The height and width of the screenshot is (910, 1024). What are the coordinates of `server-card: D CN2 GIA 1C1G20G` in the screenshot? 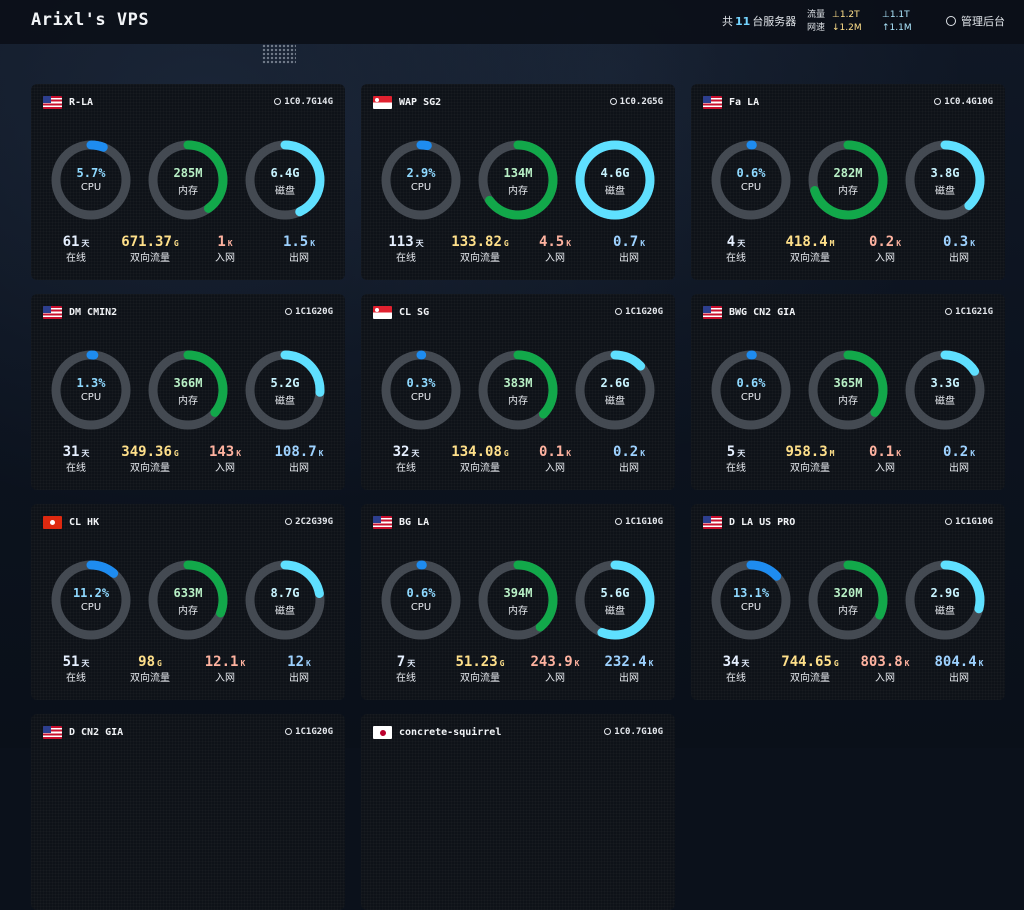 It's located at (188, 812).